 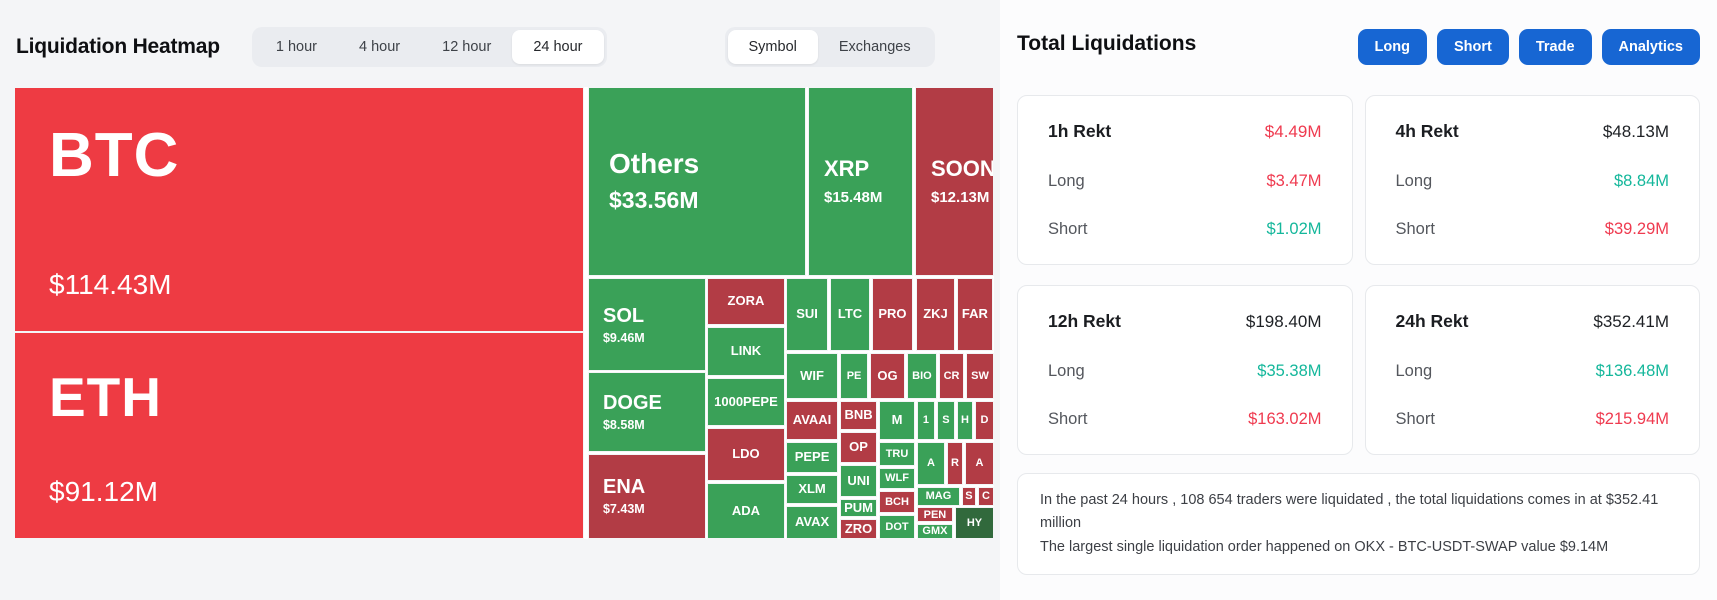 I want to click on treemap-tile-1000pepe: 1000PEPE, so click(x=745, y=401).